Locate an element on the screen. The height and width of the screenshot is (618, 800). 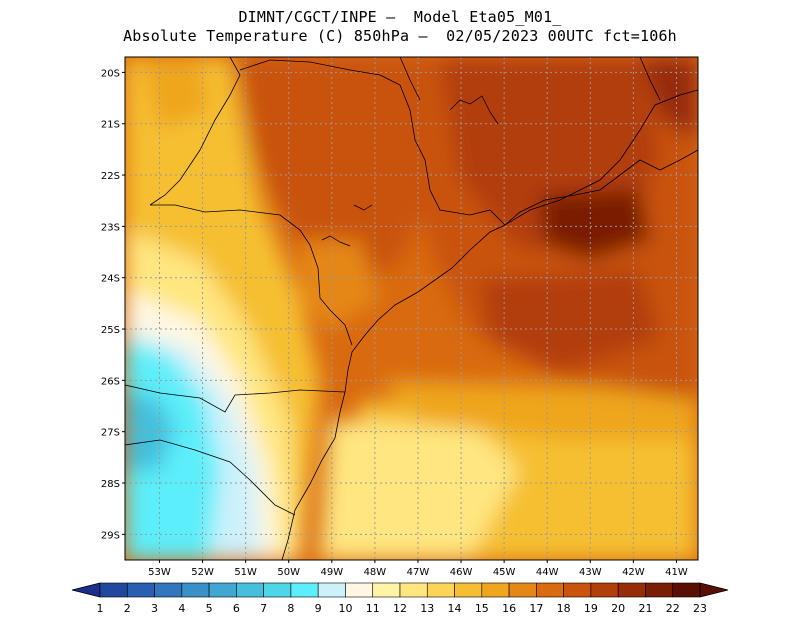
border-sao-paulo-minas is located at coordinates (372, 142).